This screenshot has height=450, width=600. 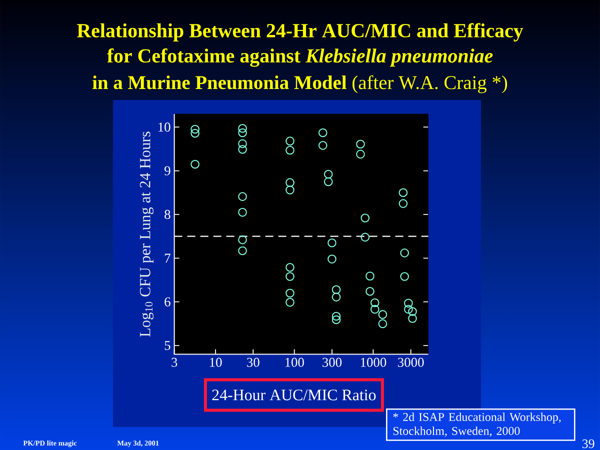 I want to click on text: * 2d ISAP Educational Workshop, Stockholm, Sweden, 2000, so click(x=477, y=424).